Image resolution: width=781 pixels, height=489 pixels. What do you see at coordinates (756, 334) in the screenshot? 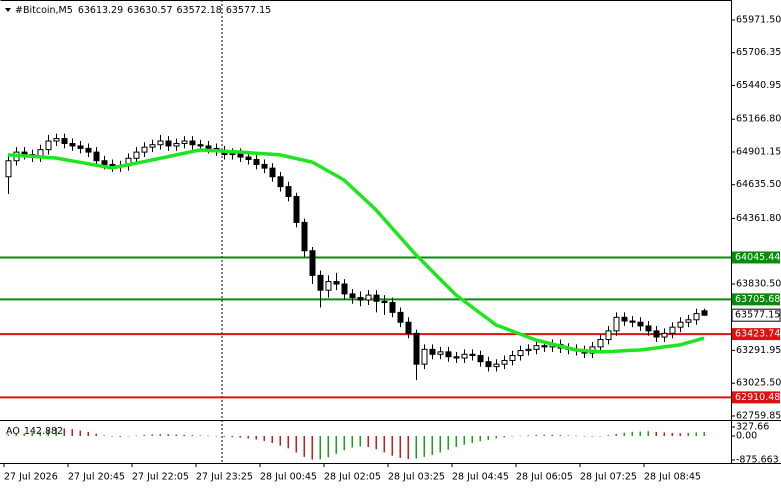
I see `level-label-box` at bounding box center [756, 334].